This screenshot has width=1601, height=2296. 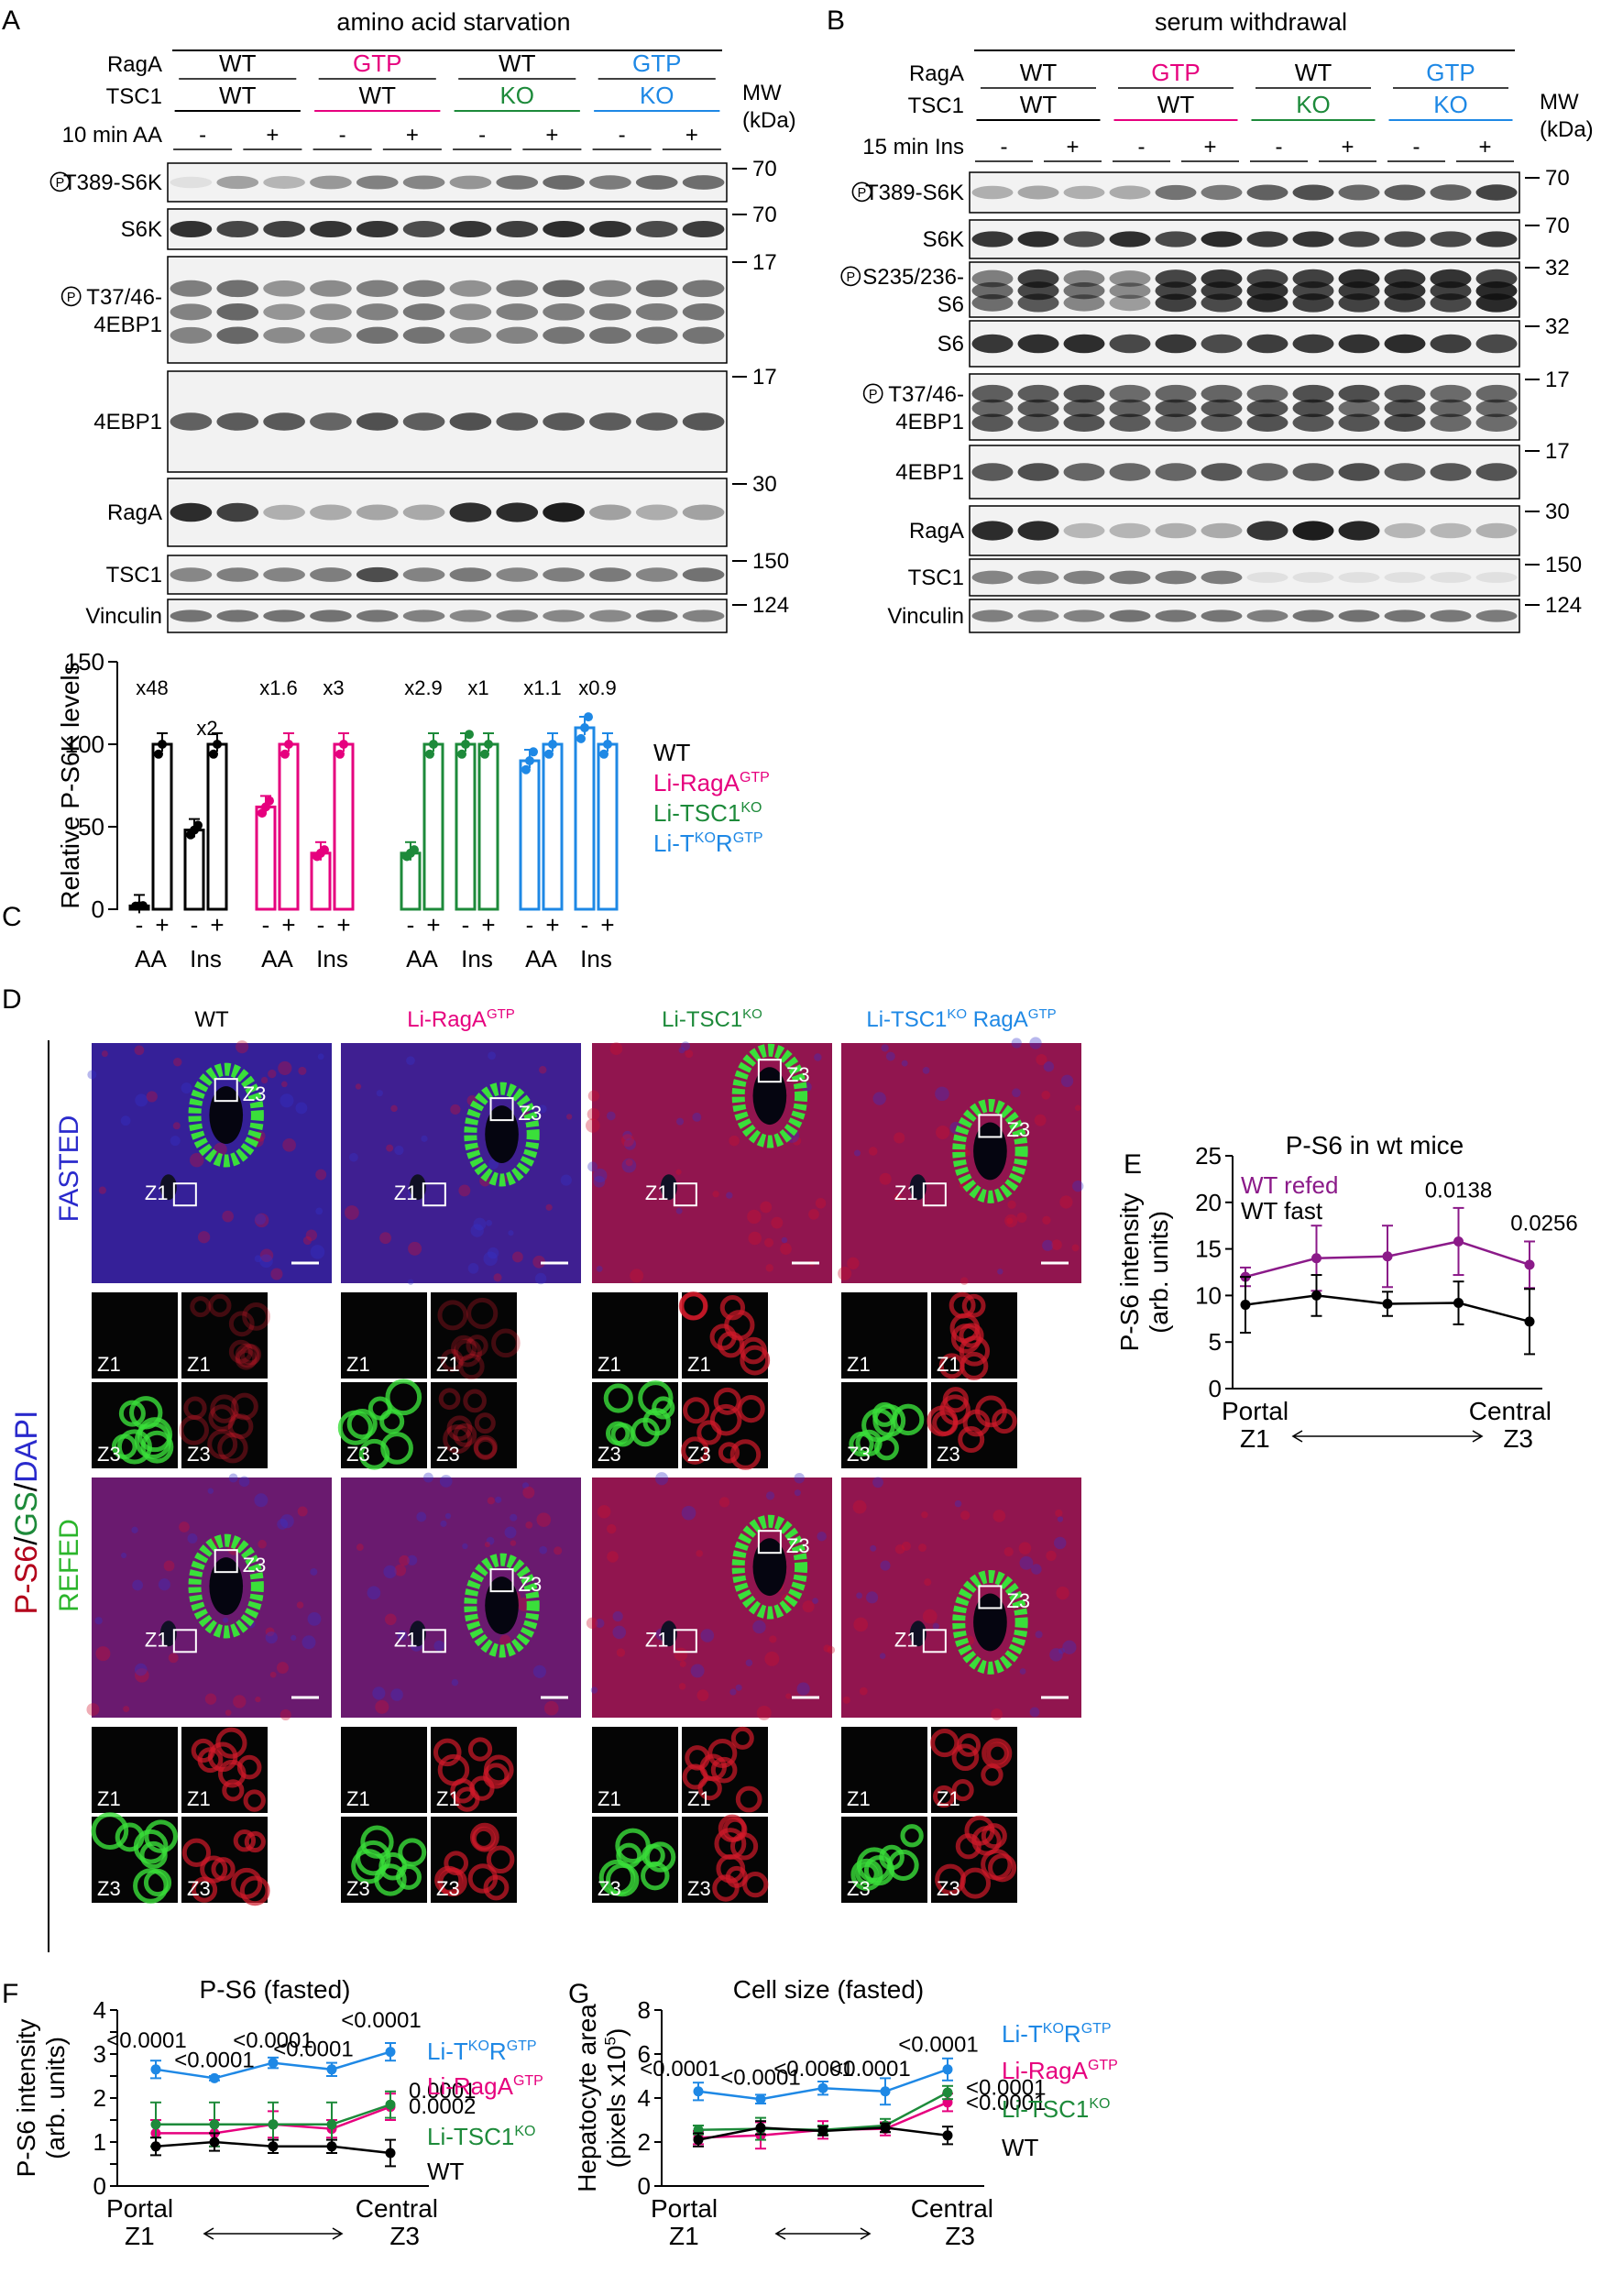 I want to click on inset-frame, so click(x=884, y=1770).